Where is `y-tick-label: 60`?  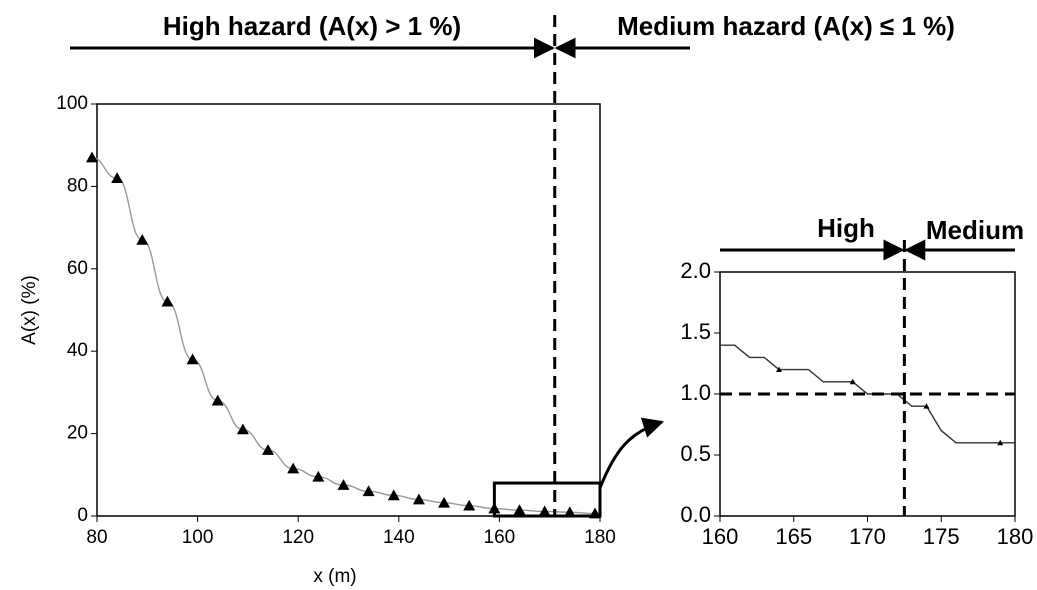 y-tick-label: 60 is located at coordinates (77, 268).